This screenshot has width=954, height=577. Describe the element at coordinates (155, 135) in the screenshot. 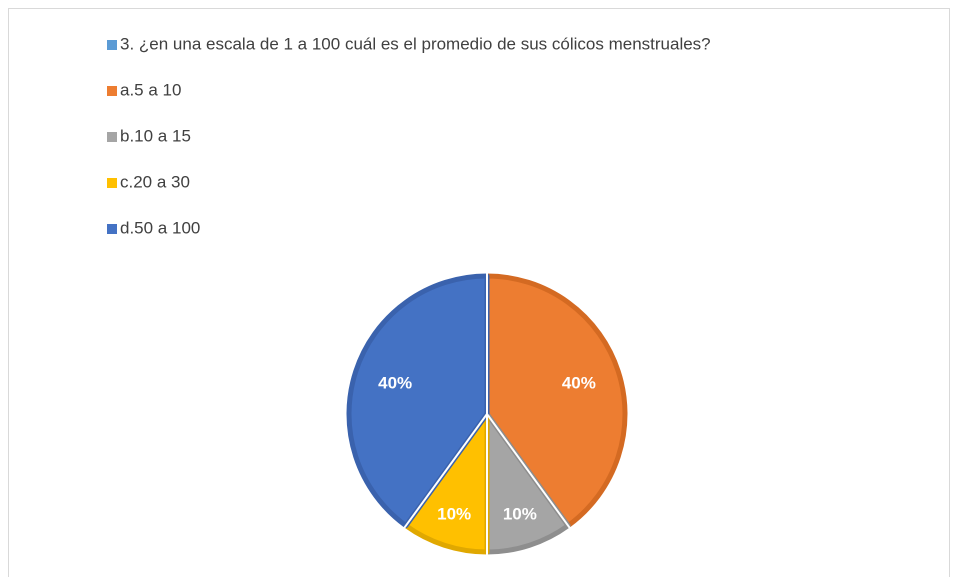

I see `legend-label: b.10 a 15` at that location.